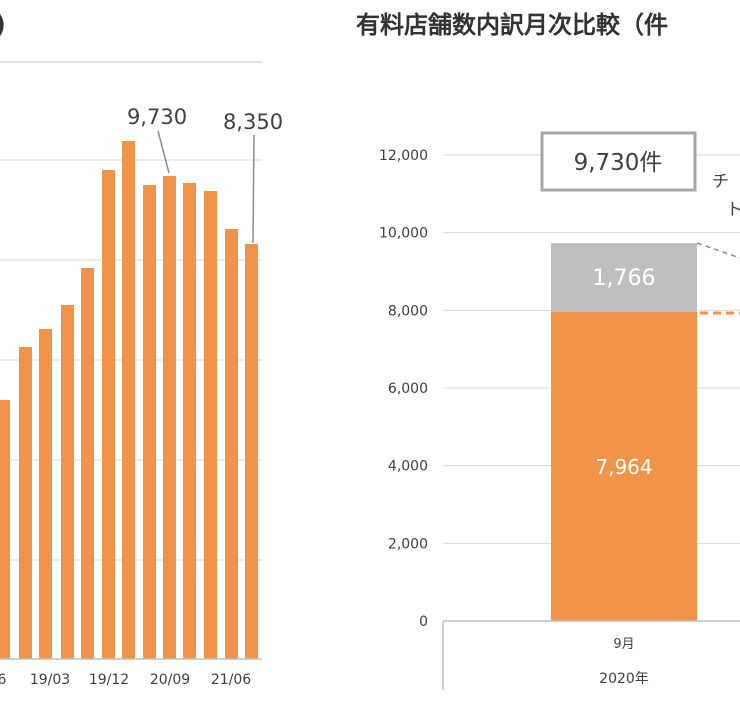 The width and height of the screenshot is (740, 710). I want to click on right-chart-title: 有料店舗数内訳月次比較（件, so click(512, 25).